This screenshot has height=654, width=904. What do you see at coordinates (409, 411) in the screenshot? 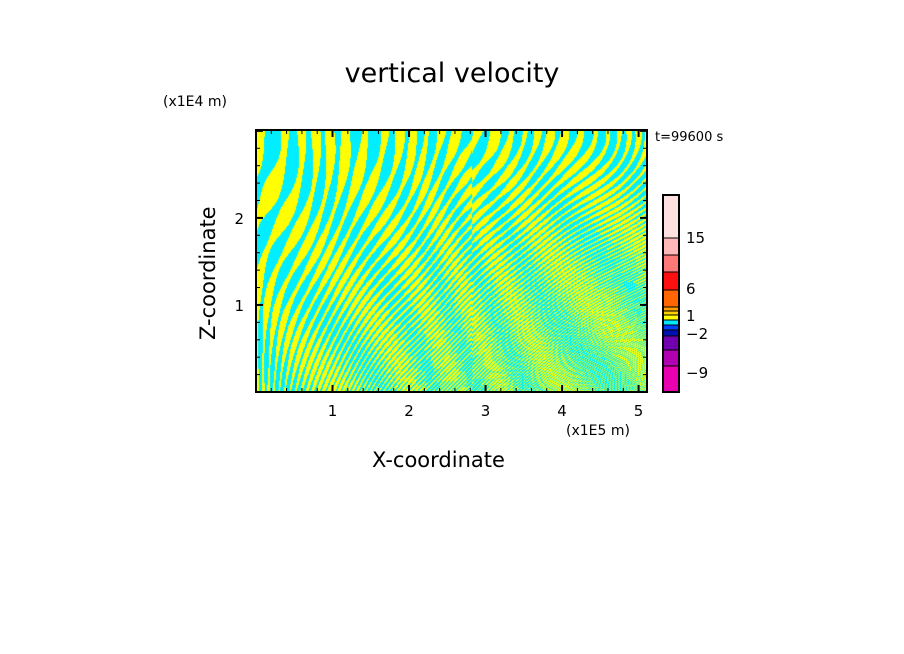
I see `x-tick-label: 2` at bounding box center [409, 411].